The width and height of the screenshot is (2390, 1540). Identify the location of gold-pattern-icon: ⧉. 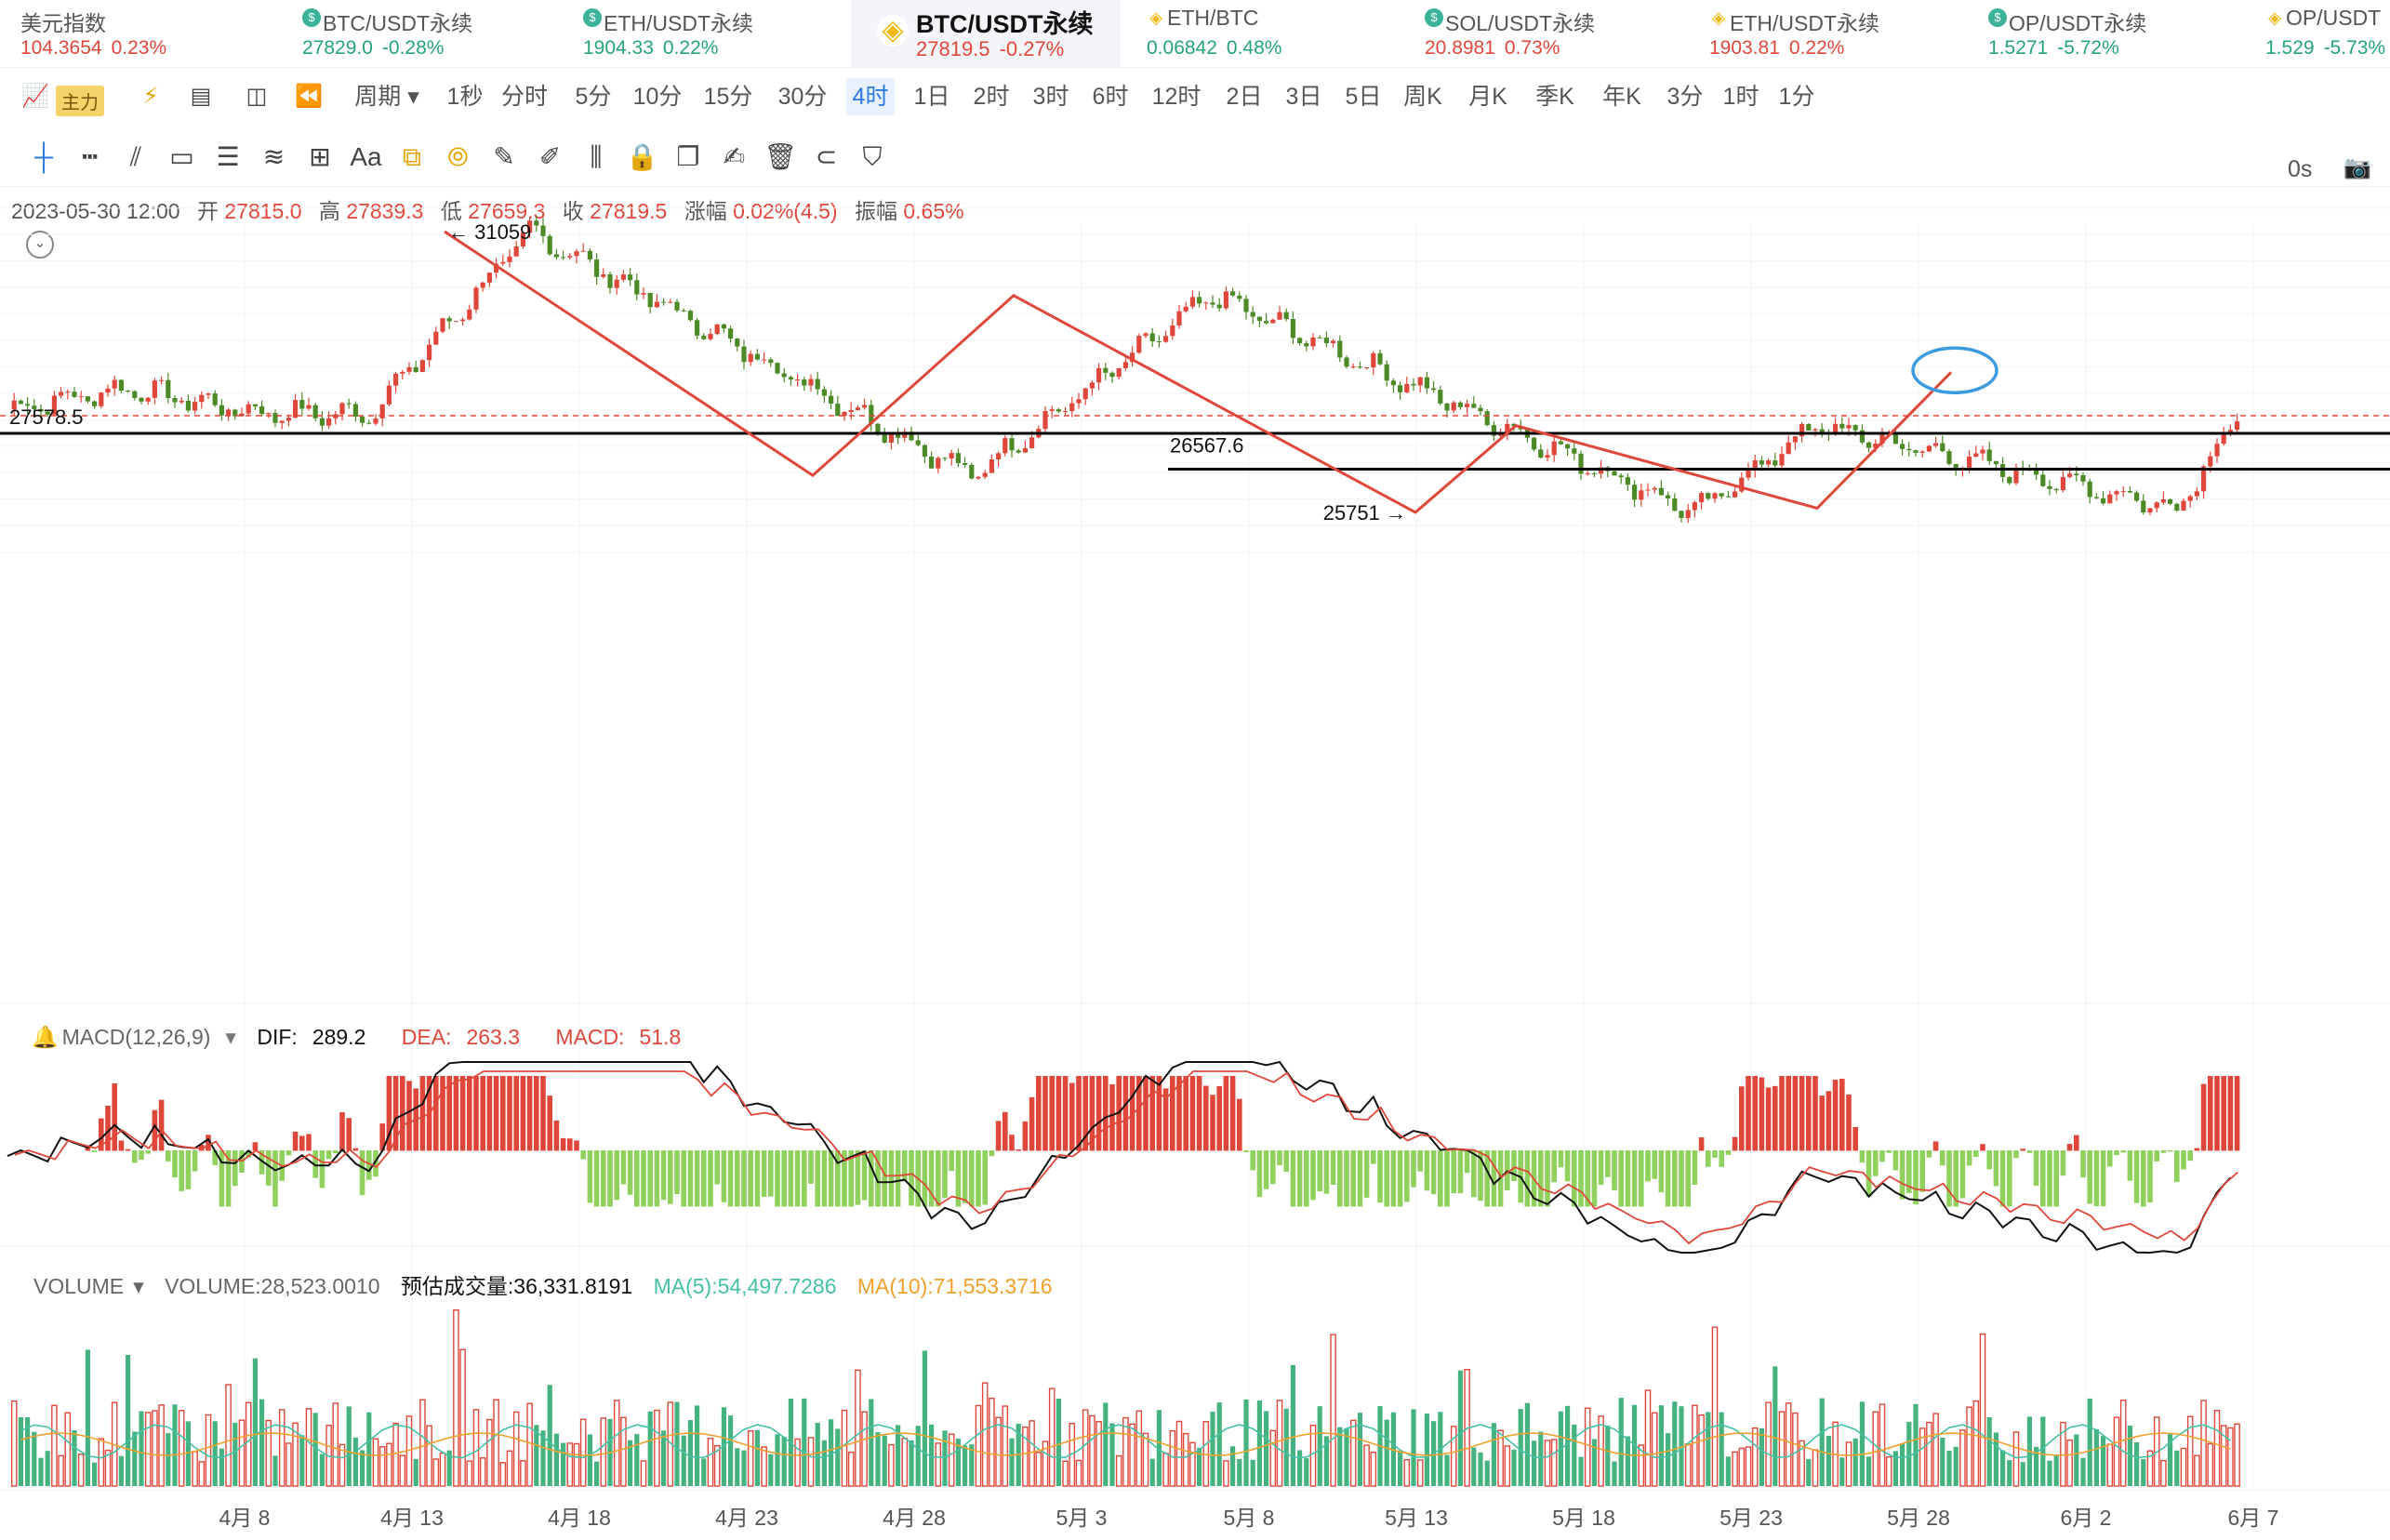
(412, 156).